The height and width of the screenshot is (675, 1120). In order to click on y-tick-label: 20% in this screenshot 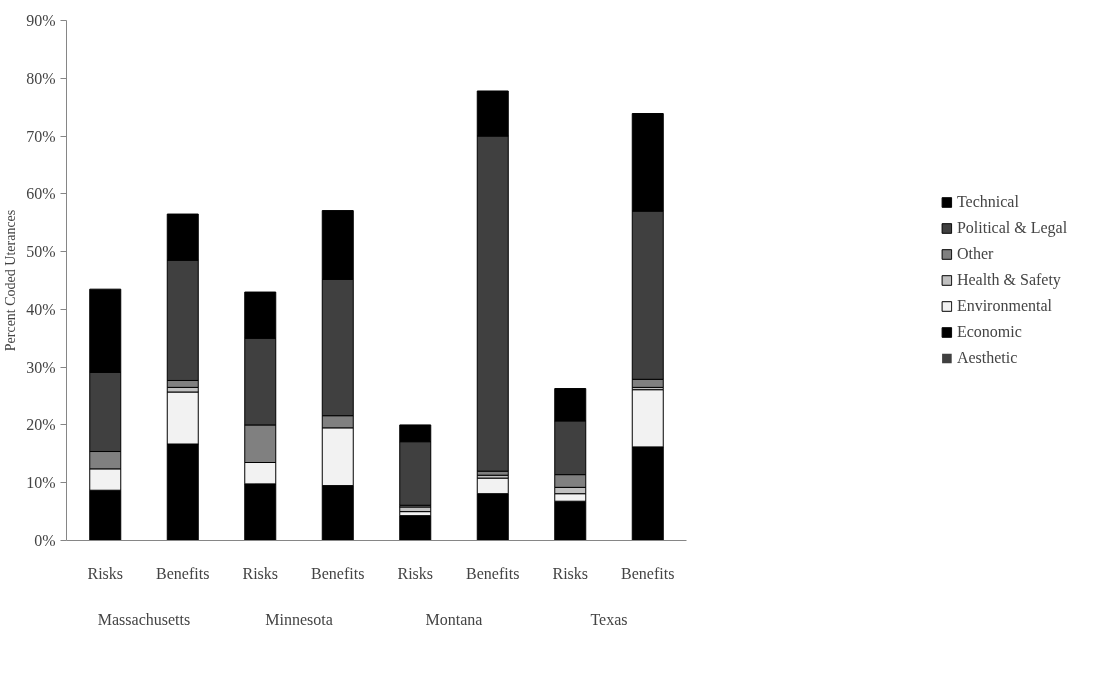, I will do `click(41, 425)`.